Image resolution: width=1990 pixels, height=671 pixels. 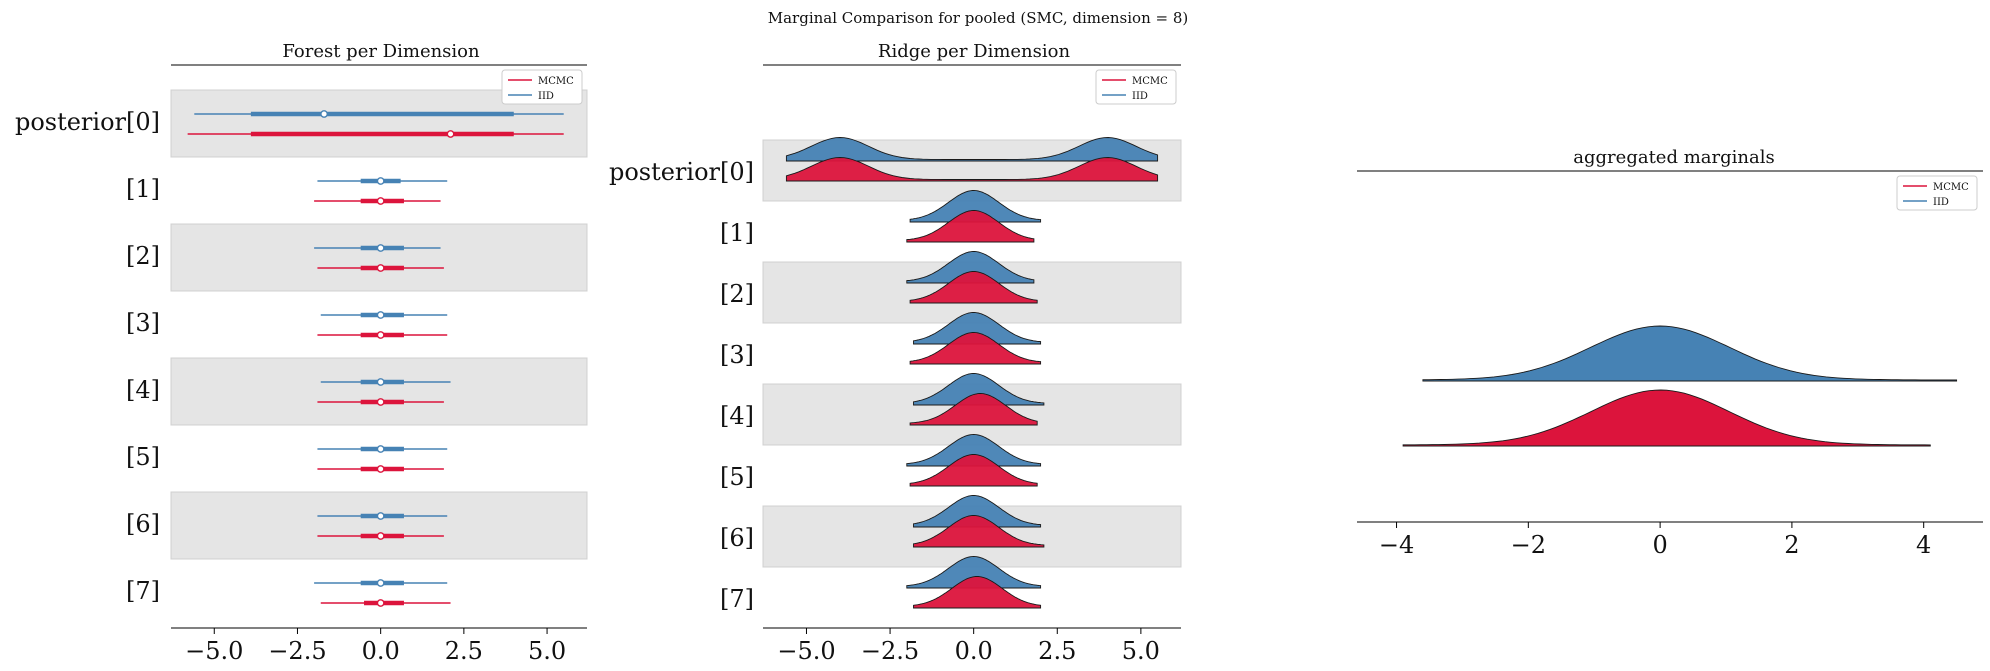 I want to click on ridge-panel-title: Ridge per Dimension, so click(x=974, y=51).